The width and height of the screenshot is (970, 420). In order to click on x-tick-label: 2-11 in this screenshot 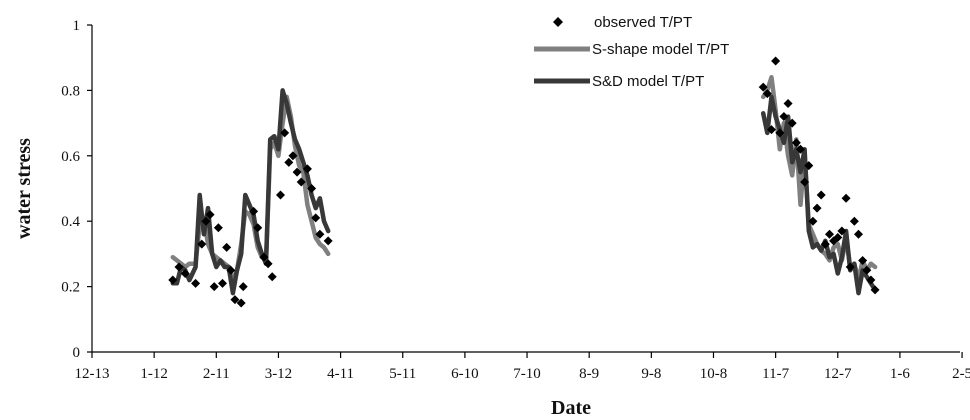, I will do `click(216, 374)`.